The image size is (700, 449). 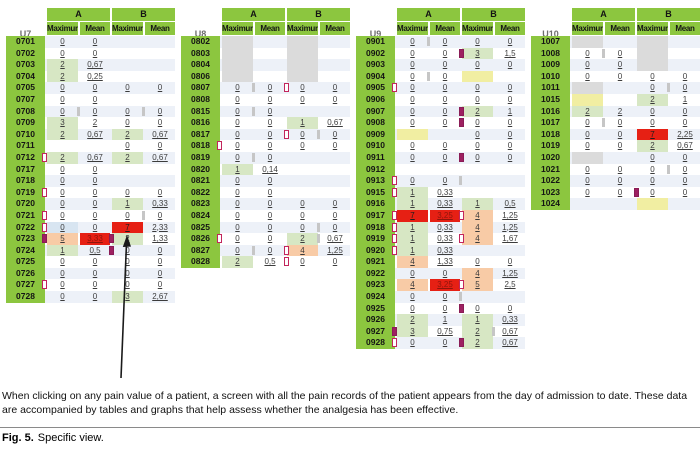 What do you see at coordinates (62, 123) in the screenshot?
I see `pain-value-cell: 3` at bounding box center [62, 123].